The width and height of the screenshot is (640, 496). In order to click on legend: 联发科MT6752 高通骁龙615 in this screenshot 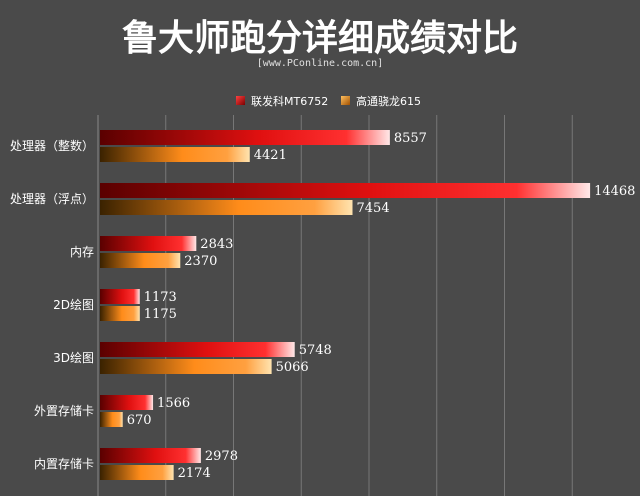, I will do `click(328, 101)`.